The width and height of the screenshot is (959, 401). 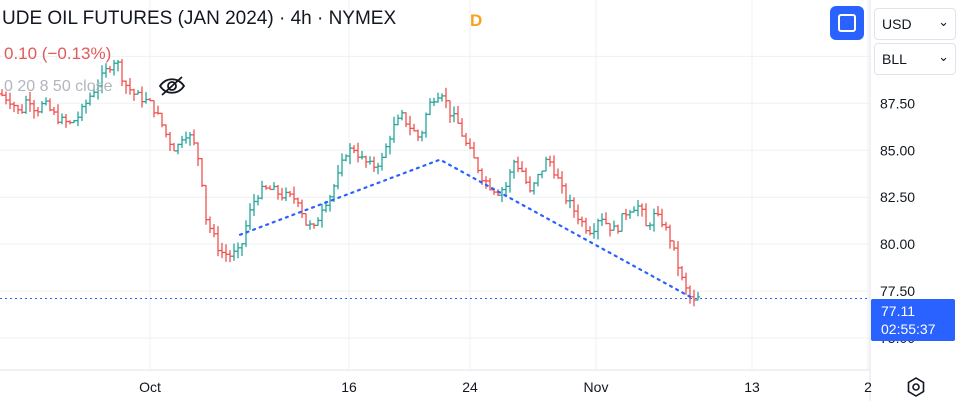 I want to click on y-tick-label: 87.50, so click(x=897, y=103).